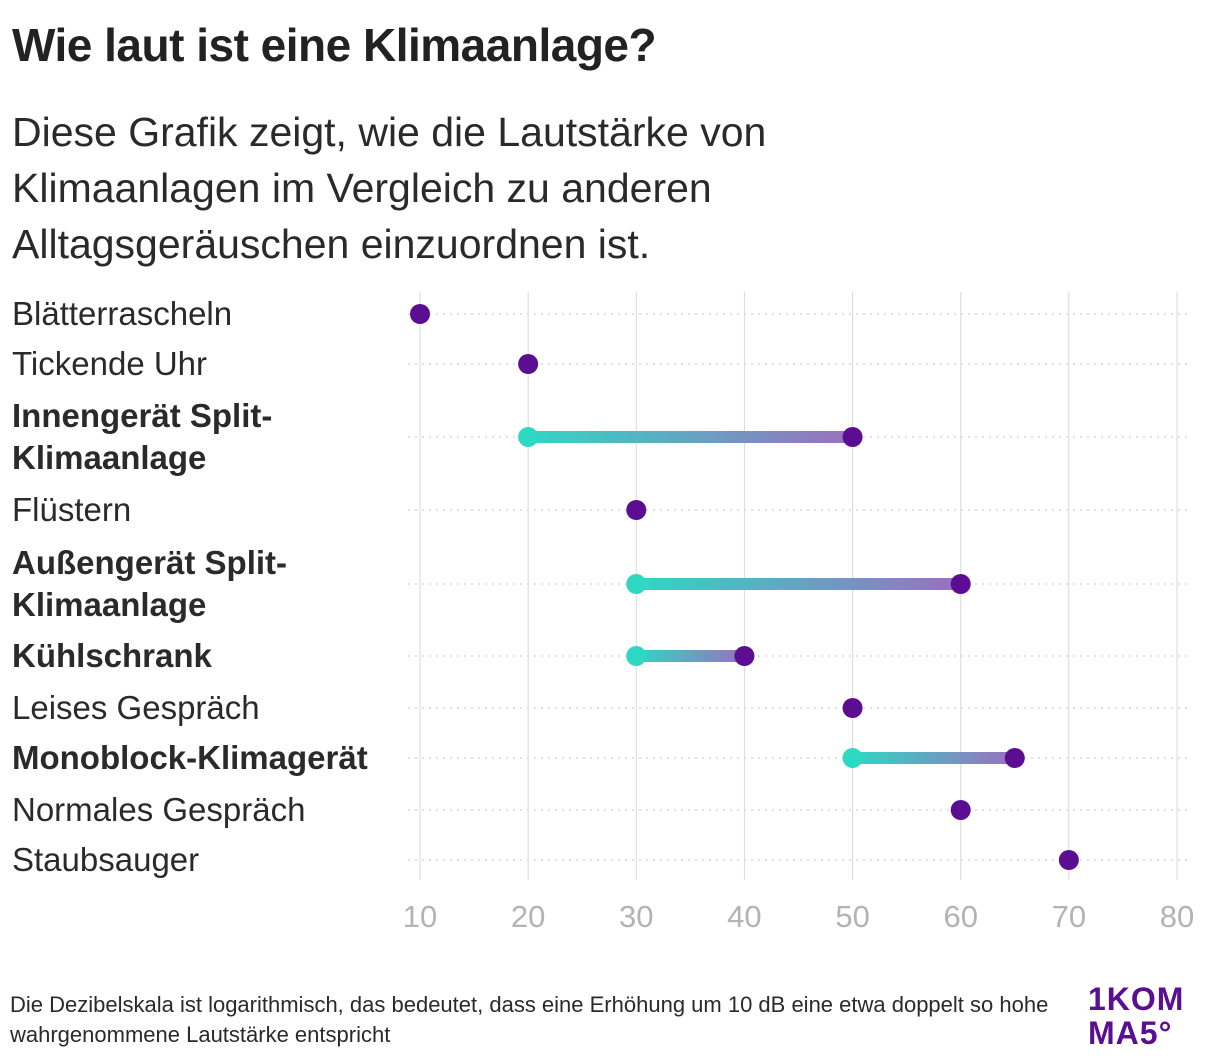 This screenshot has height=1064, width=1220. What do you see at coordinates (1136, 999) in the screenshot?
I see `logo-line-1: 1KOM` at bounding box center [1136, 999].